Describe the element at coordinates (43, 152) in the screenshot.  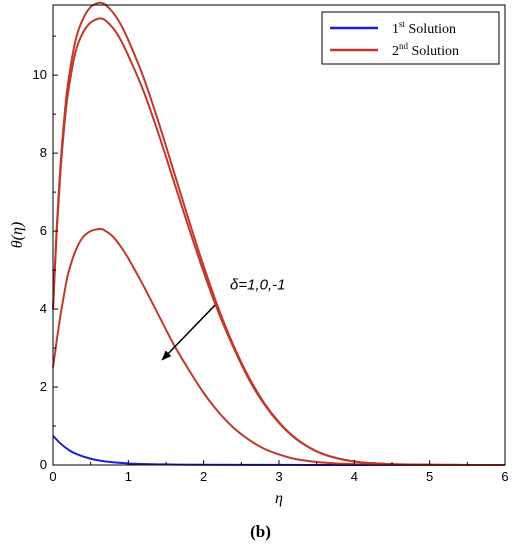
I see `y-tick-label: 8` at that location.